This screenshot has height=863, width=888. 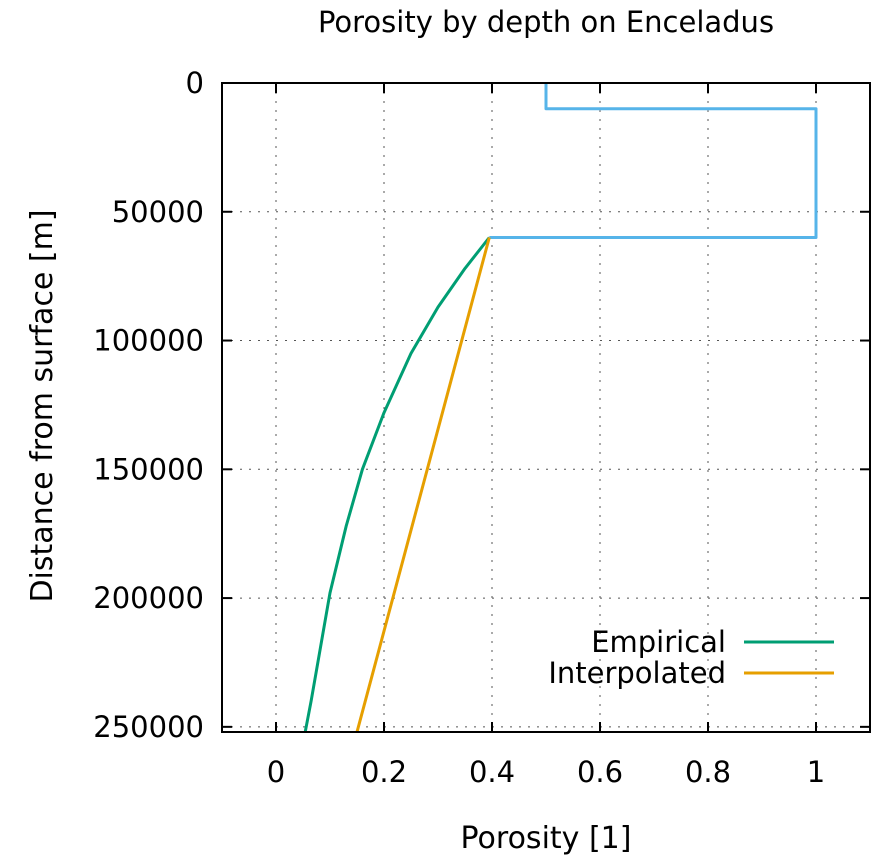 What do you see at coordinates (148, 469) in the screenshot?
I see `y-tick-label: 150000` at bounding box center [148, 469].